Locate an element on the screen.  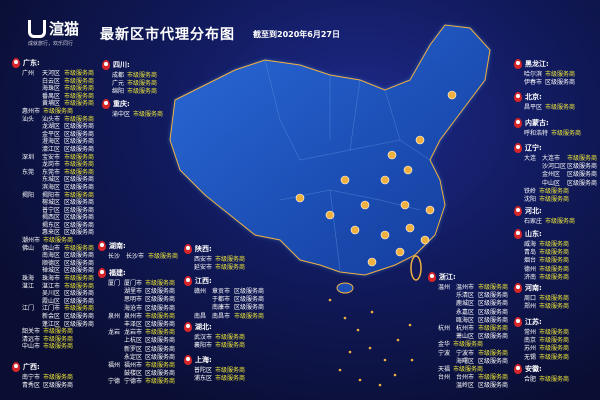
list-item: 韶关市 市级服务商 is located at coordinates (53, 332).